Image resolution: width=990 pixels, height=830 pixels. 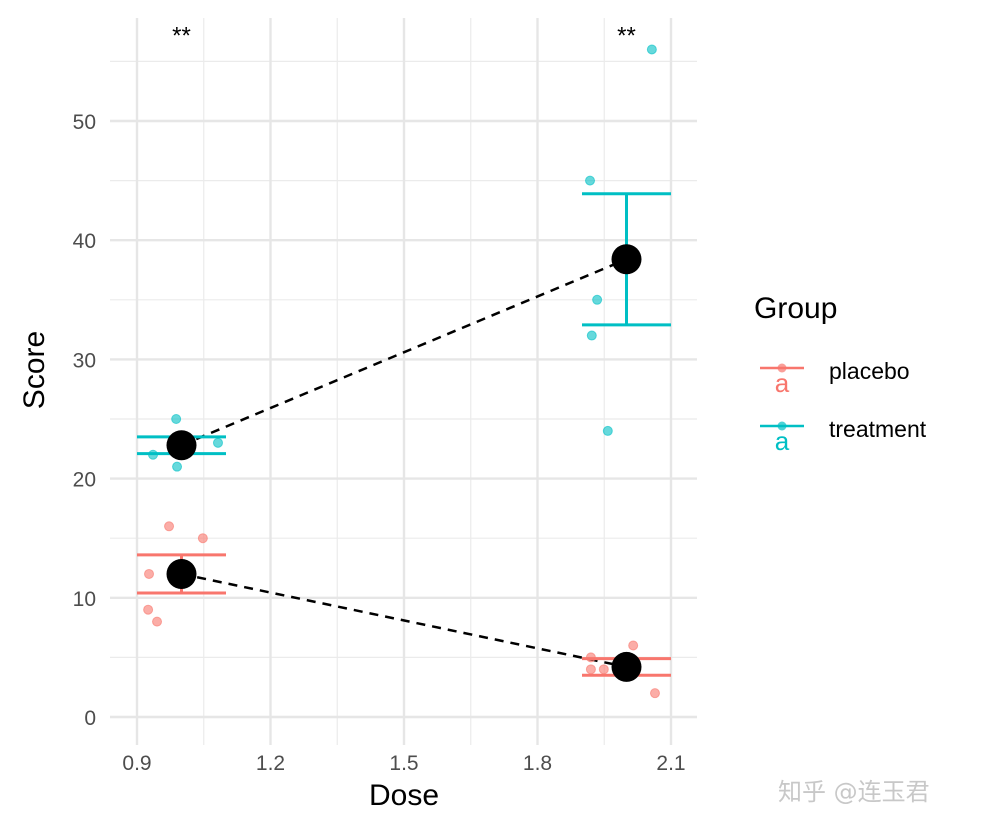 I want to click on mean-line-placebo, so click(x=404, y=620).